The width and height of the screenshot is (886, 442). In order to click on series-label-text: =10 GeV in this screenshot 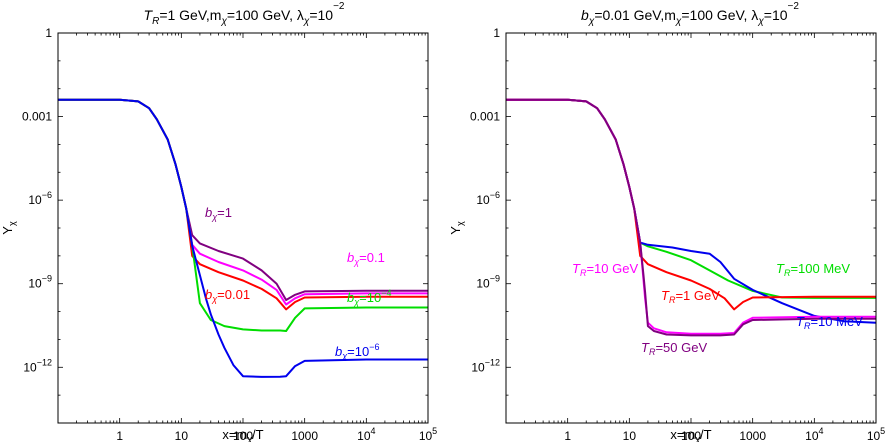, I will do `click(612, 268)`.